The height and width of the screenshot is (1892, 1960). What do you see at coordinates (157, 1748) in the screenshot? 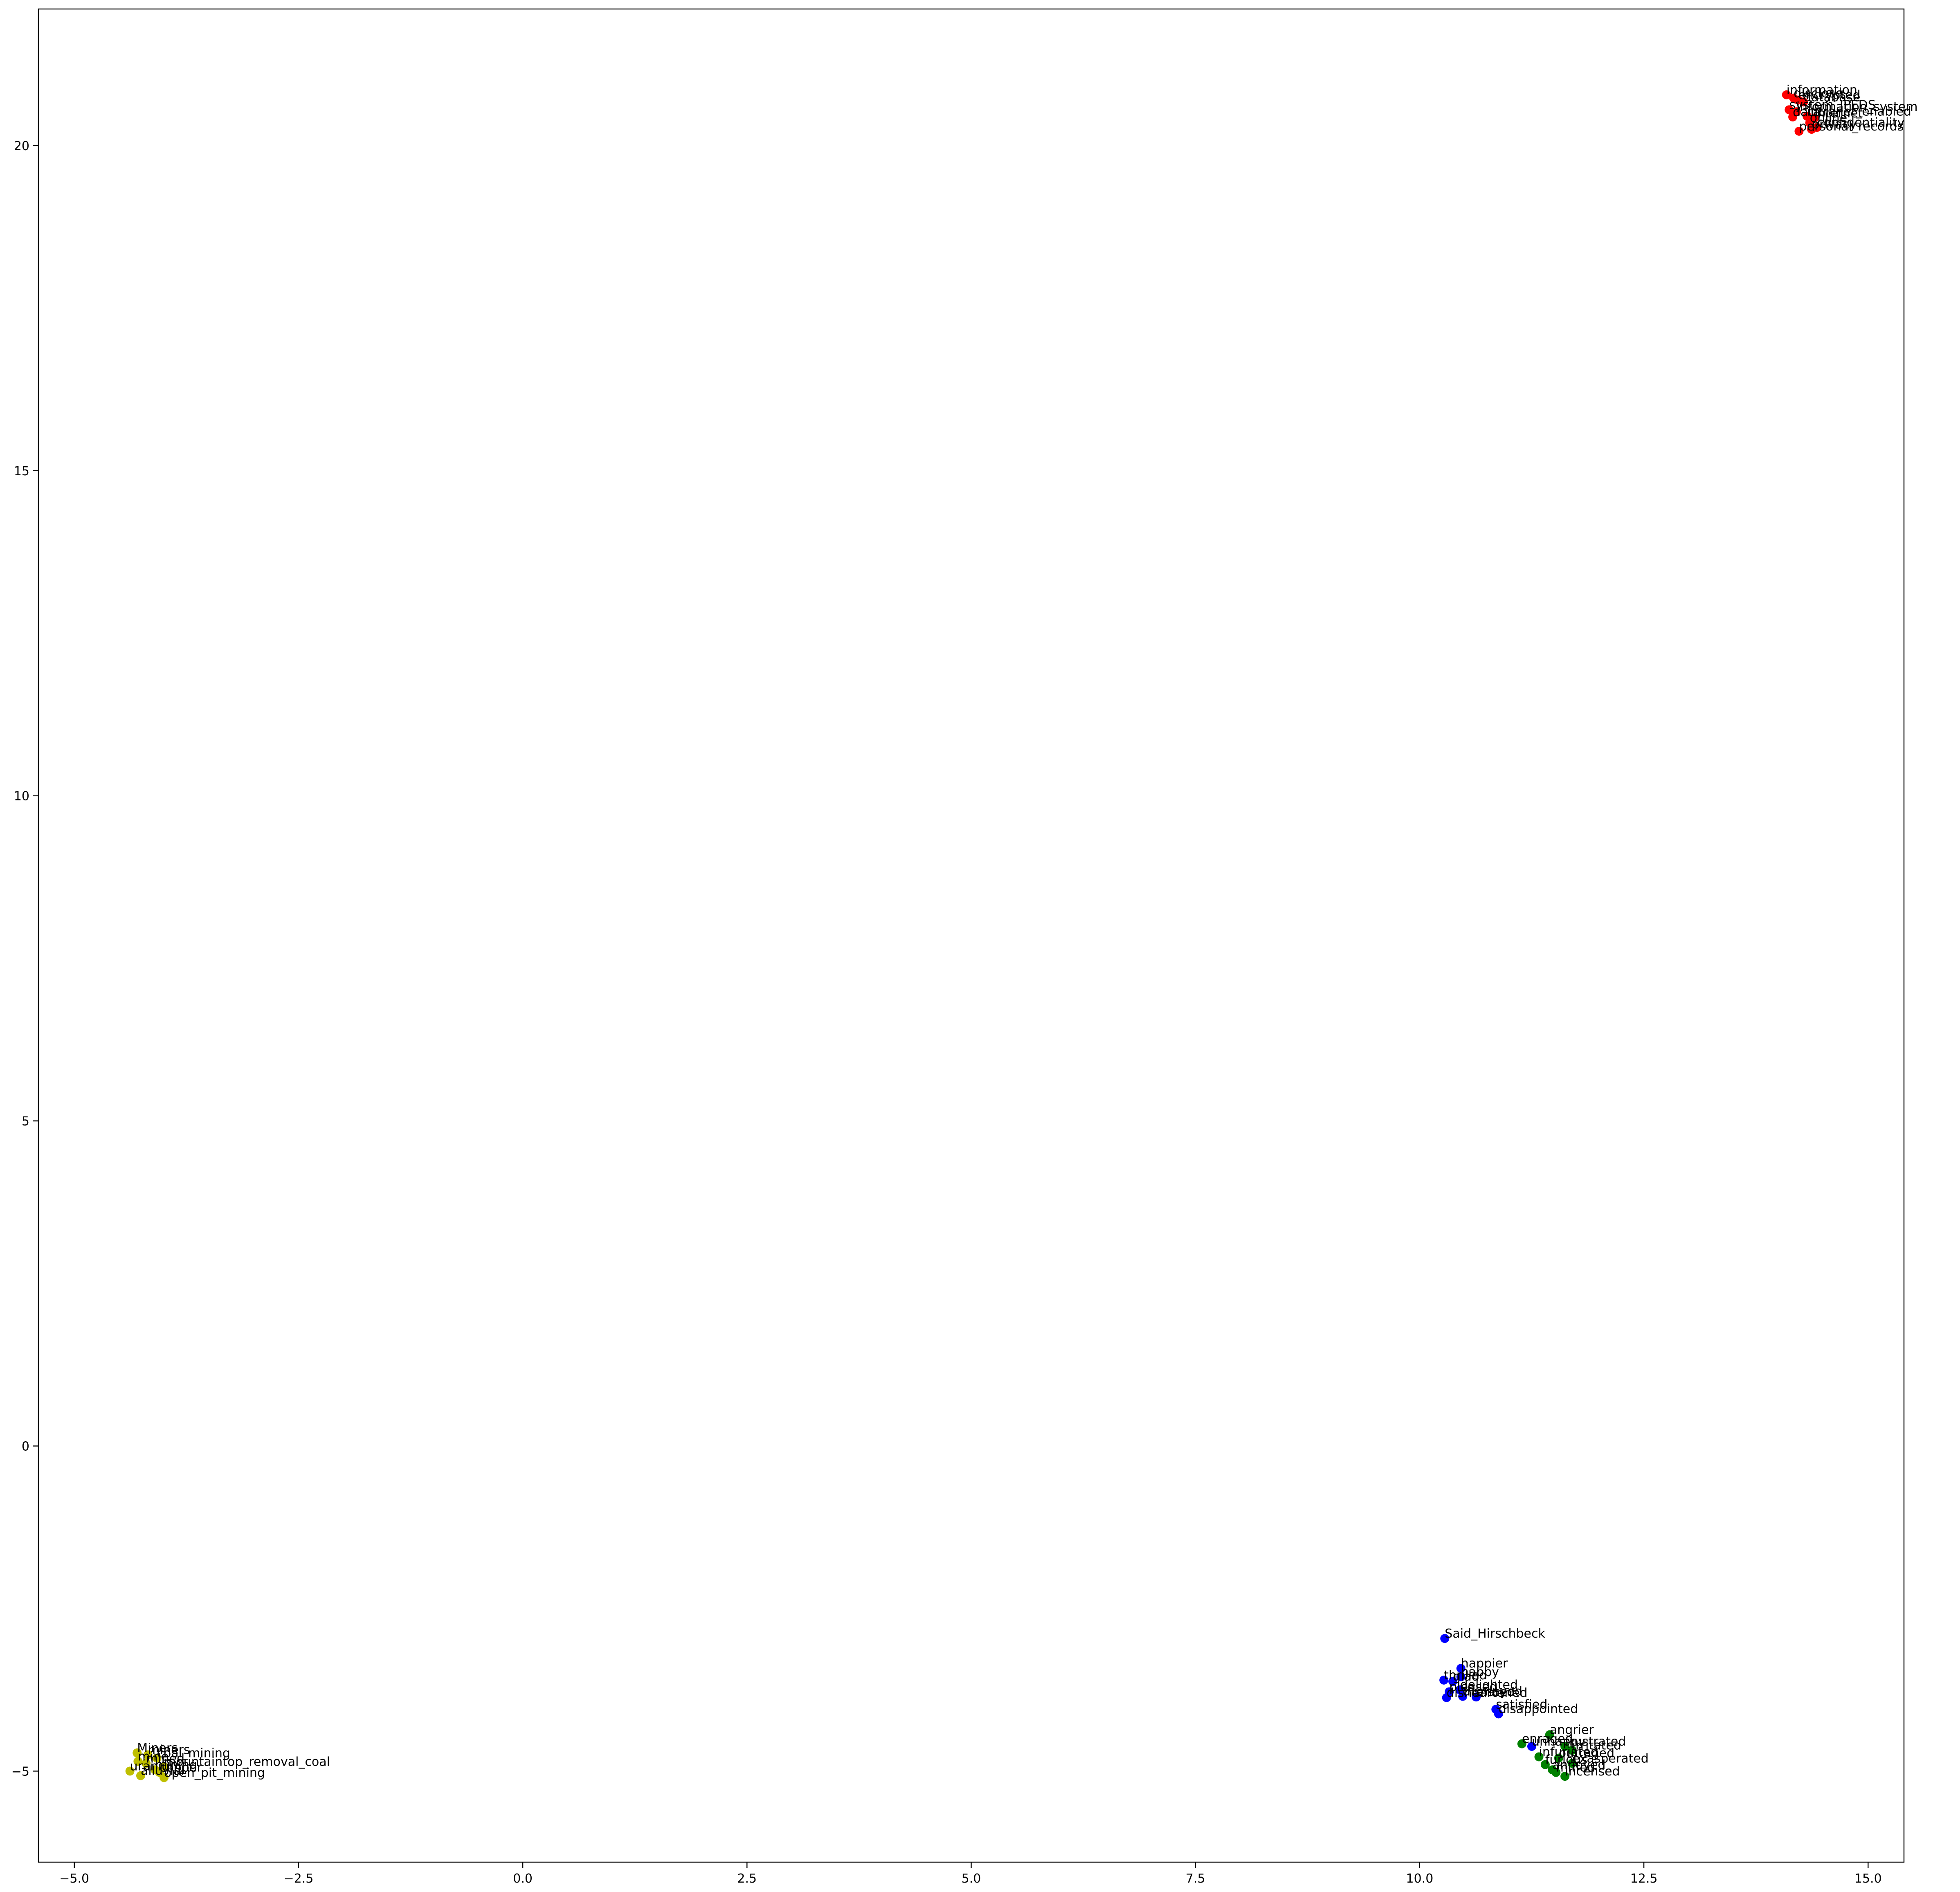
I see `point-label: Miners` at bounding box center [157, 1748].